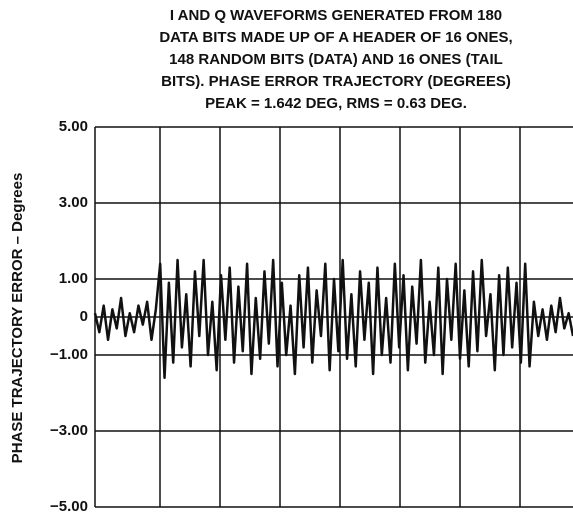 Image resolution: width=573 pixels, height=516 pixels. I want to click on chart-title: 148 RANDOM BITS (DATA) AND 16 ONES (TAIL, so click(336, 59).